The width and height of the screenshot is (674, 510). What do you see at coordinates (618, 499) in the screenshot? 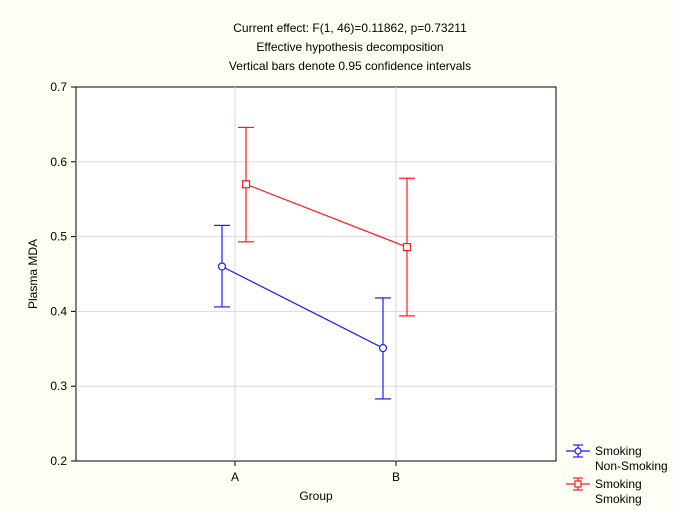
I see `legend-sublabel: Smoking` at bounding box center [618, 499].